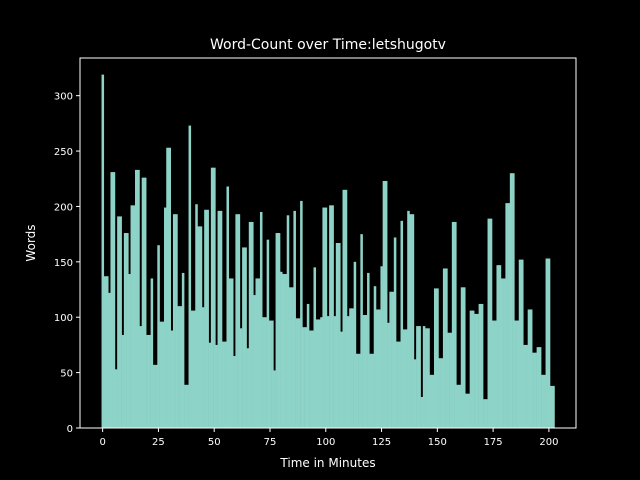 The image size is (640, 480). What do you see at coordinates (437, 442) in the screenshot?
I see `x-tick-label: 150` at bounding box center [437, 442].